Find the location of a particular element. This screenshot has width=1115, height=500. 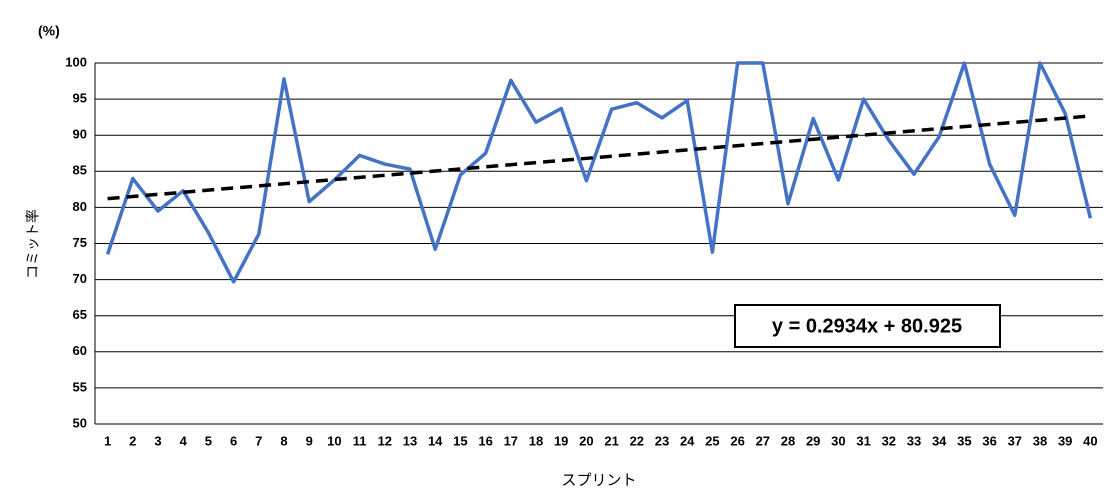

x-tick-label: 31 is located at coordinates (863, 440).